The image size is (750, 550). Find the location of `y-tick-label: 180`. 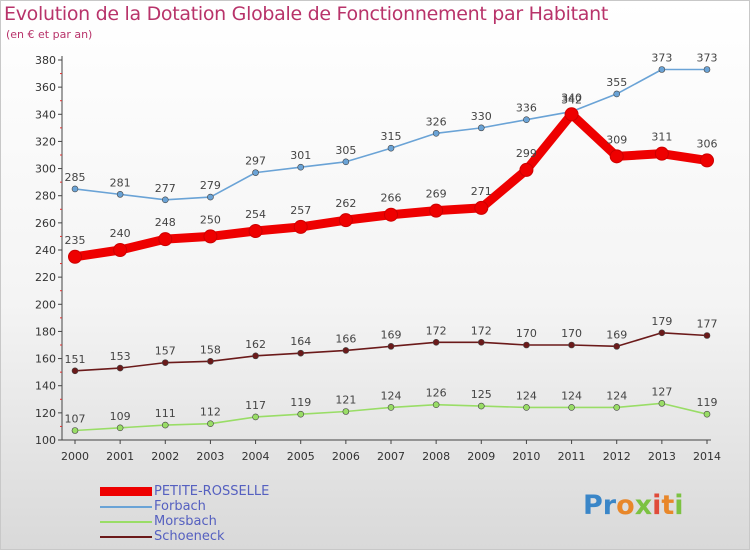

y-tick-label: 180 is located at coordinates (45, 331).